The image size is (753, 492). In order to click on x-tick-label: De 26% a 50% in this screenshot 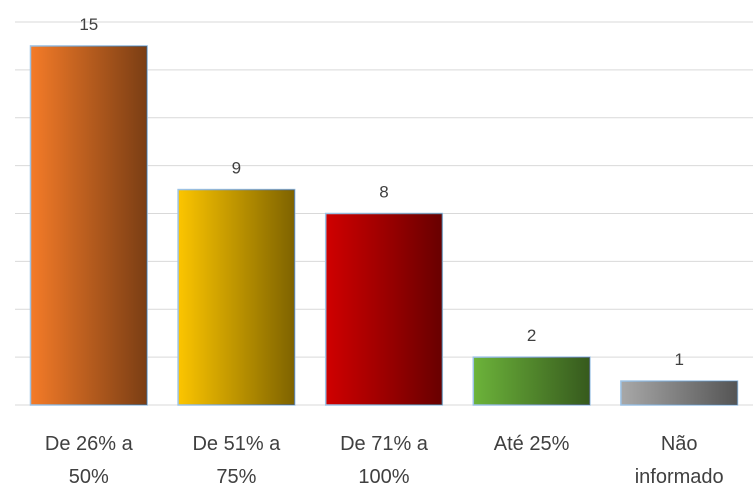, I will do `click(88, 460)`.